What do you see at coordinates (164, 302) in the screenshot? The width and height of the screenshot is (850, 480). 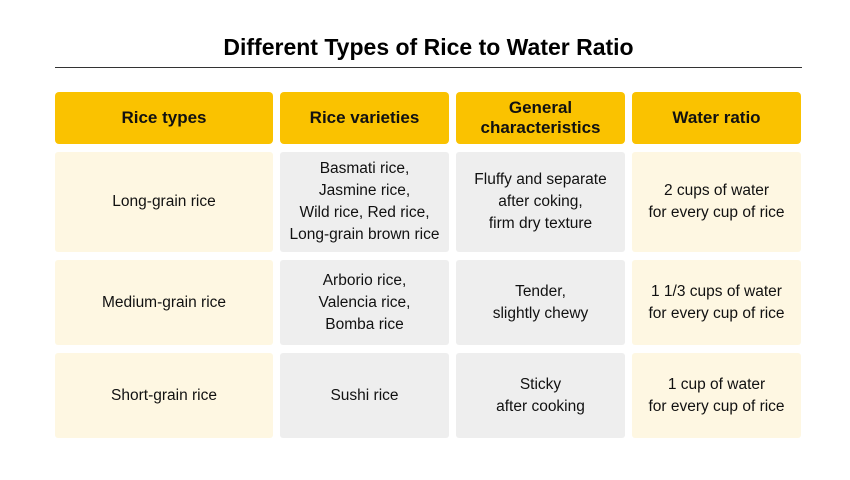 I see `cell-rice-type: Medium-grain rice` at bounding box center [164, 302].